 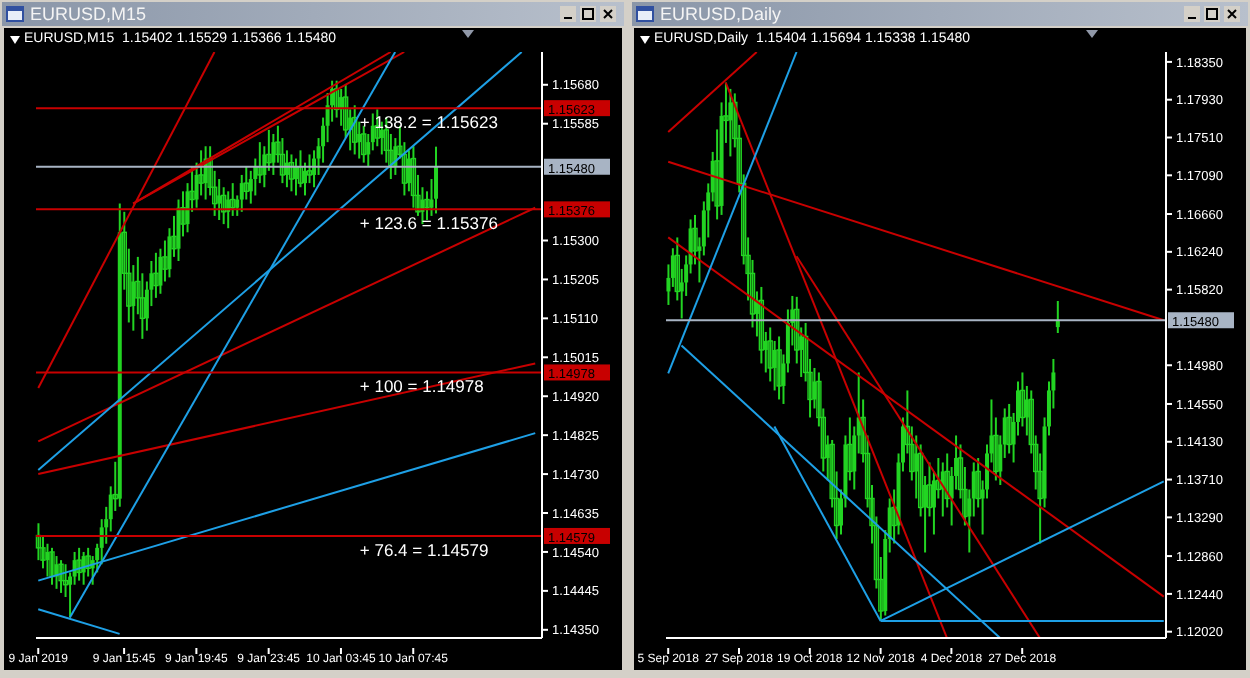 What do you see at coordinates (424, 549) in the screenshot?
I see `ref-line-label: + 76.4 = 1.14579` at bounding box center [424, 549].